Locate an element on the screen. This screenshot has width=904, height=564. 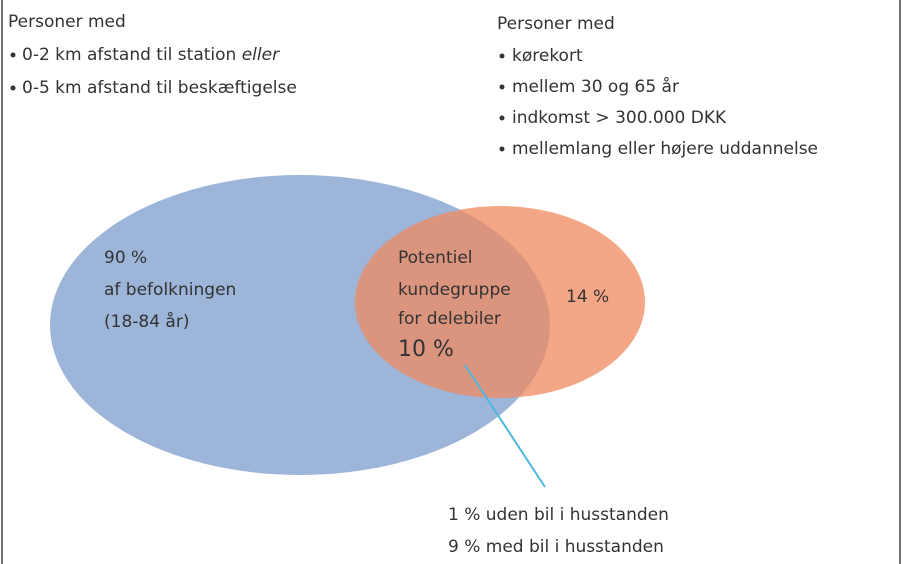
blue-label: af befolkningen is located at coordinates (170, 290).